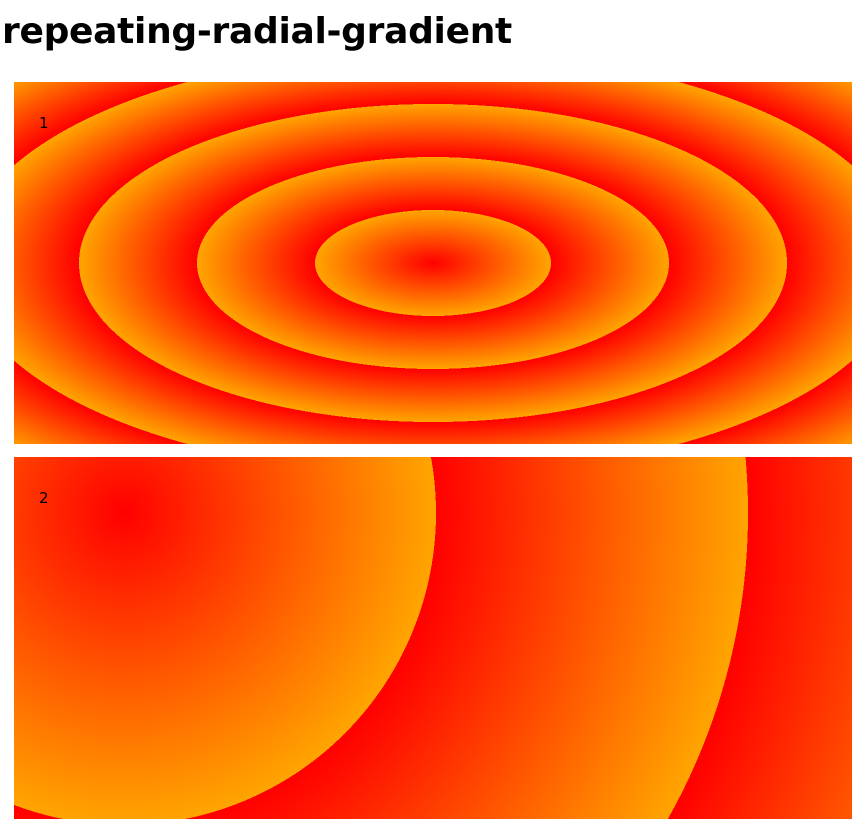 The width and height of the screenshot is (865, 832). What do you see at coordinates (257, 31) in the screenshot?
I see `page-title: repeating-radial-gradient` at bounding box center [257, 31].